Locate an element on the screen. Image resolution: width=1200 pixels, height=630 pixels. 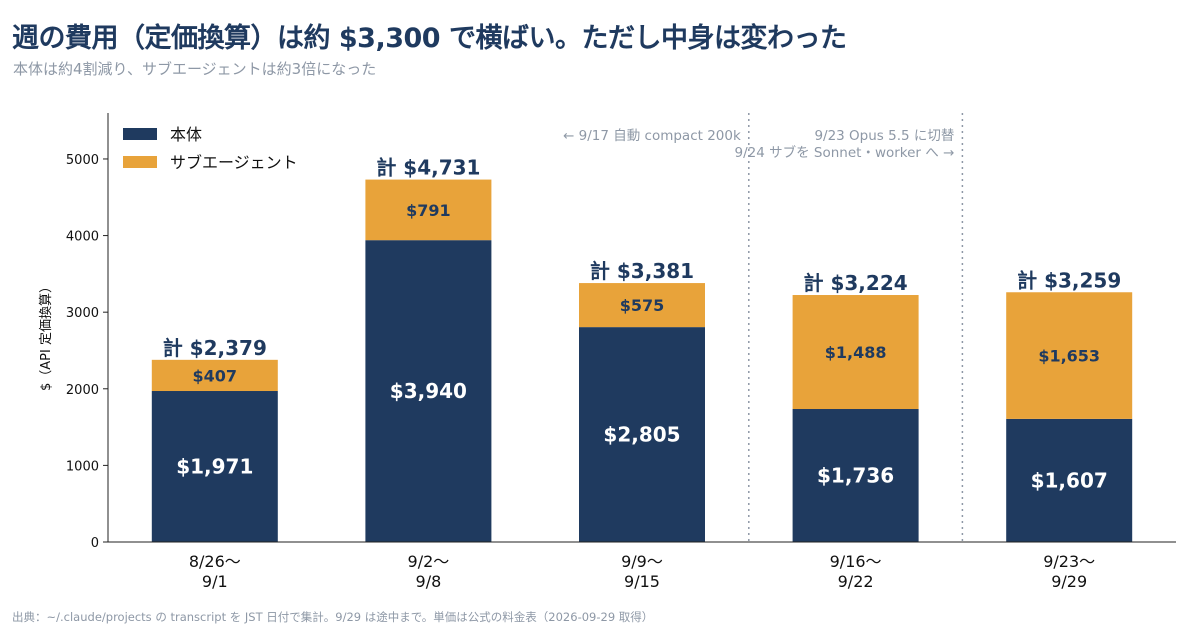
ytick-label-1: 1000 is located at coordinates (82, 466).